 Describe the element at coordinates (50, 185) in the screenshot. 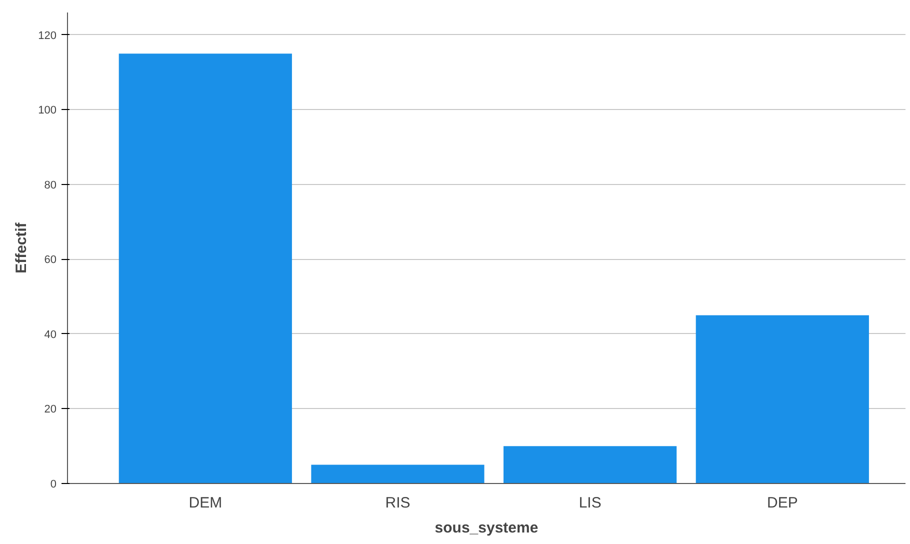

I see `y-tick-label: 80` at that location.